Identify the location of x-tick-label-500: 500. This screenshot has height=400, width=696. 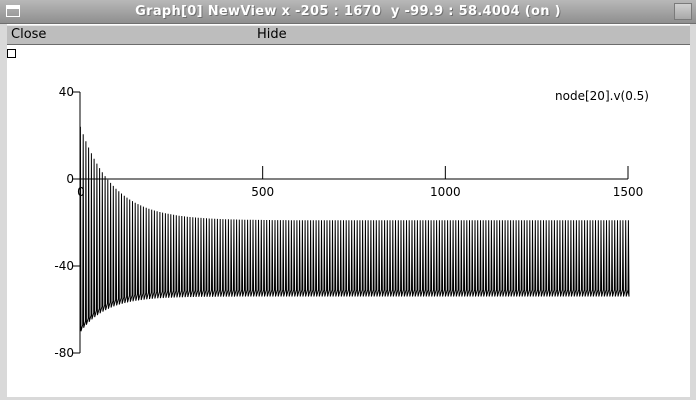
(262, 192).